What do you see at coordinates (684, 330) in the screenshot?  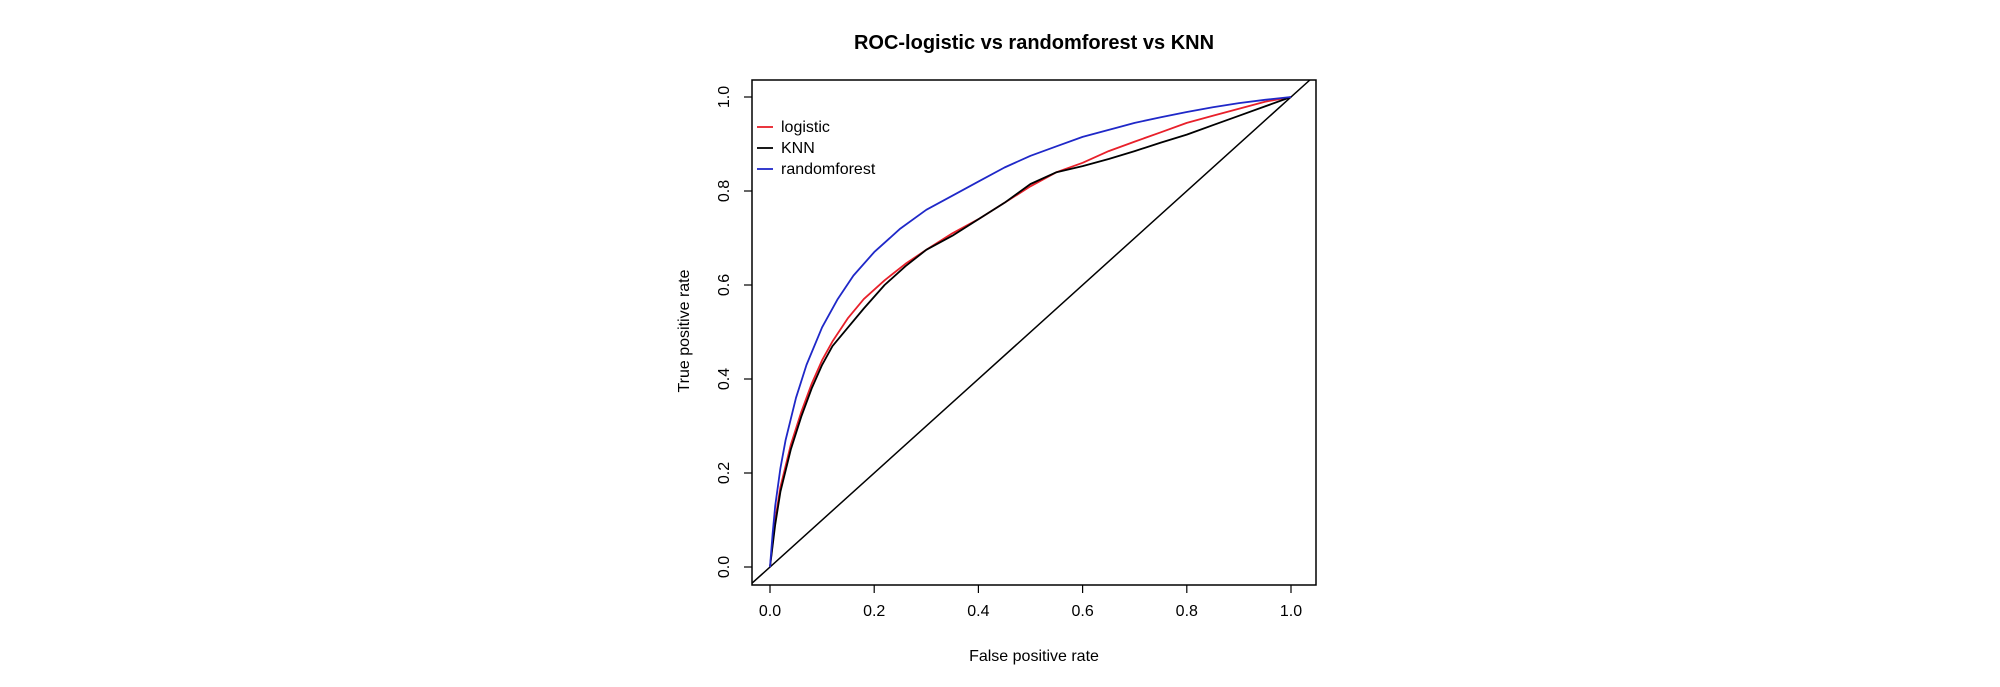 I see `y-axis-label: True positive rate` at bounding box center [684, 330].